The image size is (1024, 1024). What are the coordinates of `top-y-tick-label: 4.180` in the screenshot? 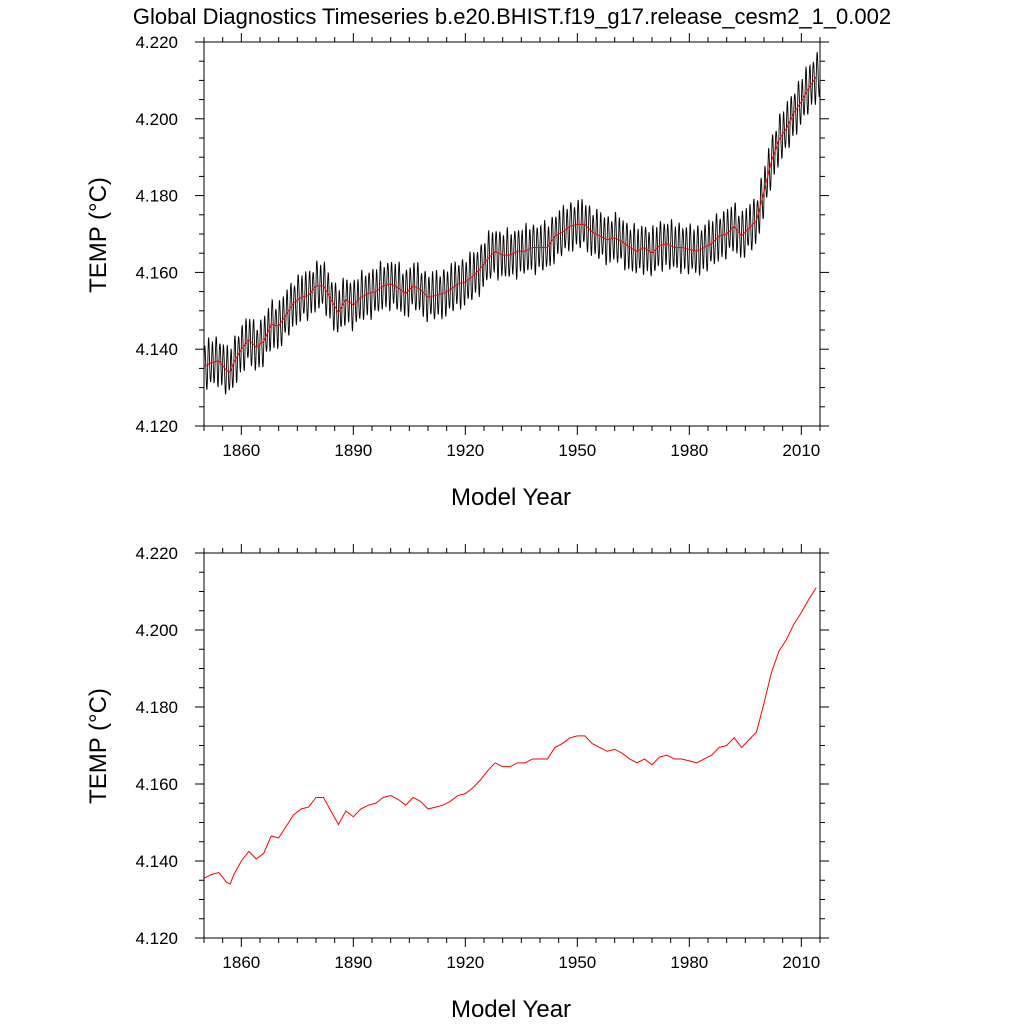 It's located at (156, 196).